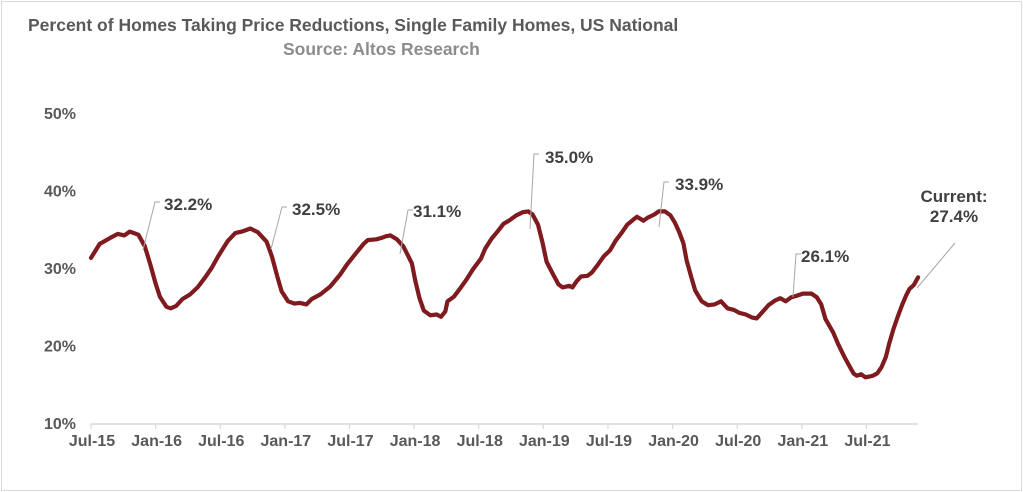 This screenshot has height=492, width=1023. Describe the element at coordinates (544, 441) in the screenshot. I see `x-tick-label: Jan-19` at that location.